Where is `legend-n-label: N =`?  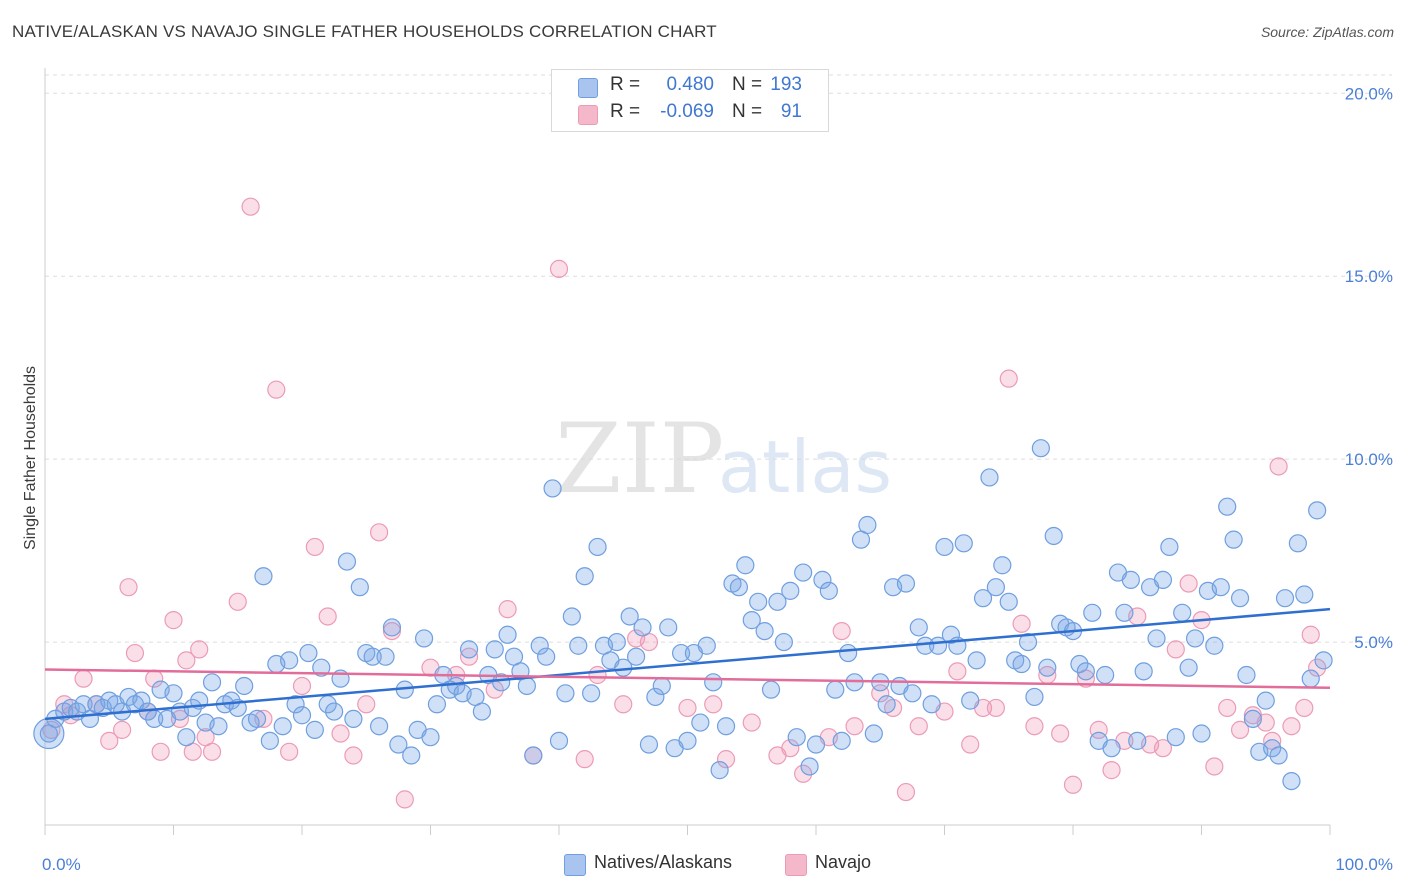
legend-n-label: N = is located at coordinates (747, 84).